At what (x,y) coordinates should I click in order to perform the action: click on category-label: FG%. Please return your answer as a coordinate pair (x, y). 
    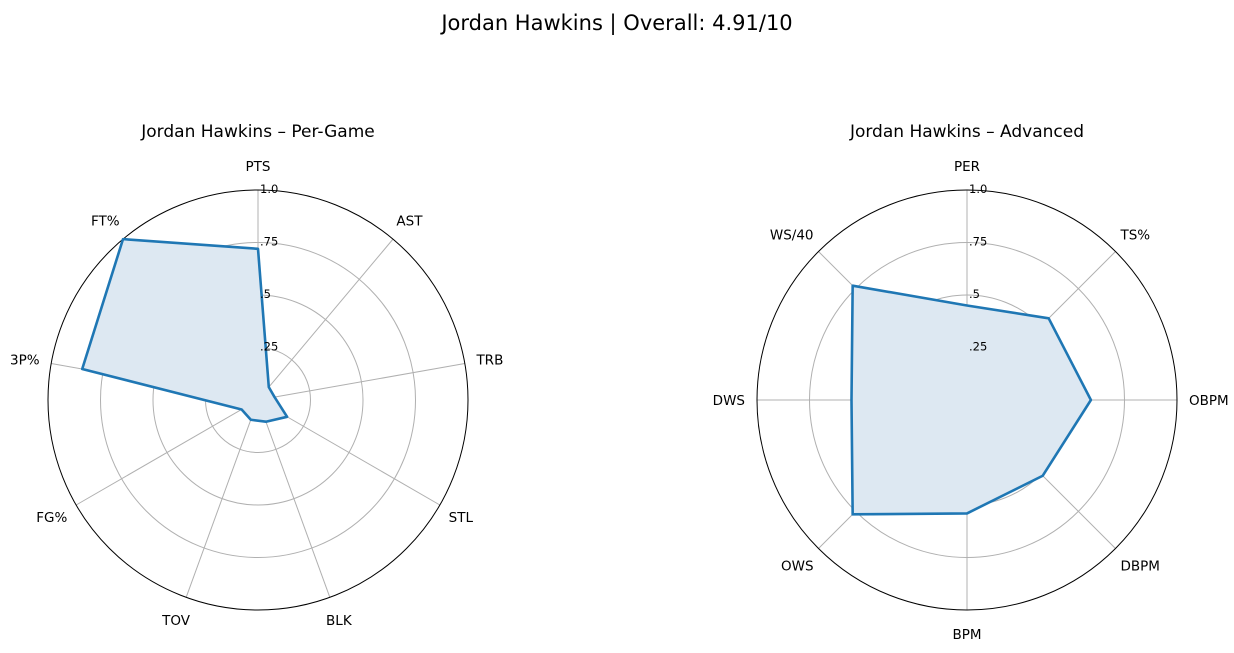
    Looking at the image, I should click on (51, 518).